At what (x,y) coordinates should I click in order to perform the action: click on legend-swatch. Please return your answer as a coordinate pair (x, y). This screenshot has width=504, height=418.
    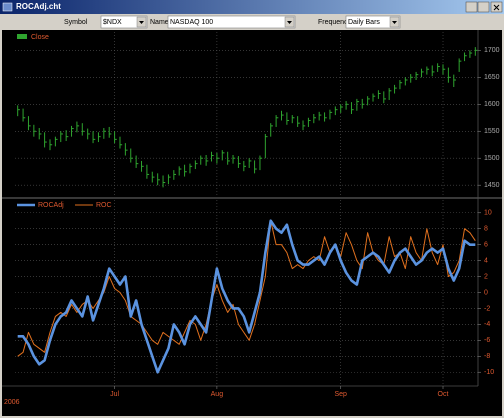
    Looking at the image, I should click on (22, 36).